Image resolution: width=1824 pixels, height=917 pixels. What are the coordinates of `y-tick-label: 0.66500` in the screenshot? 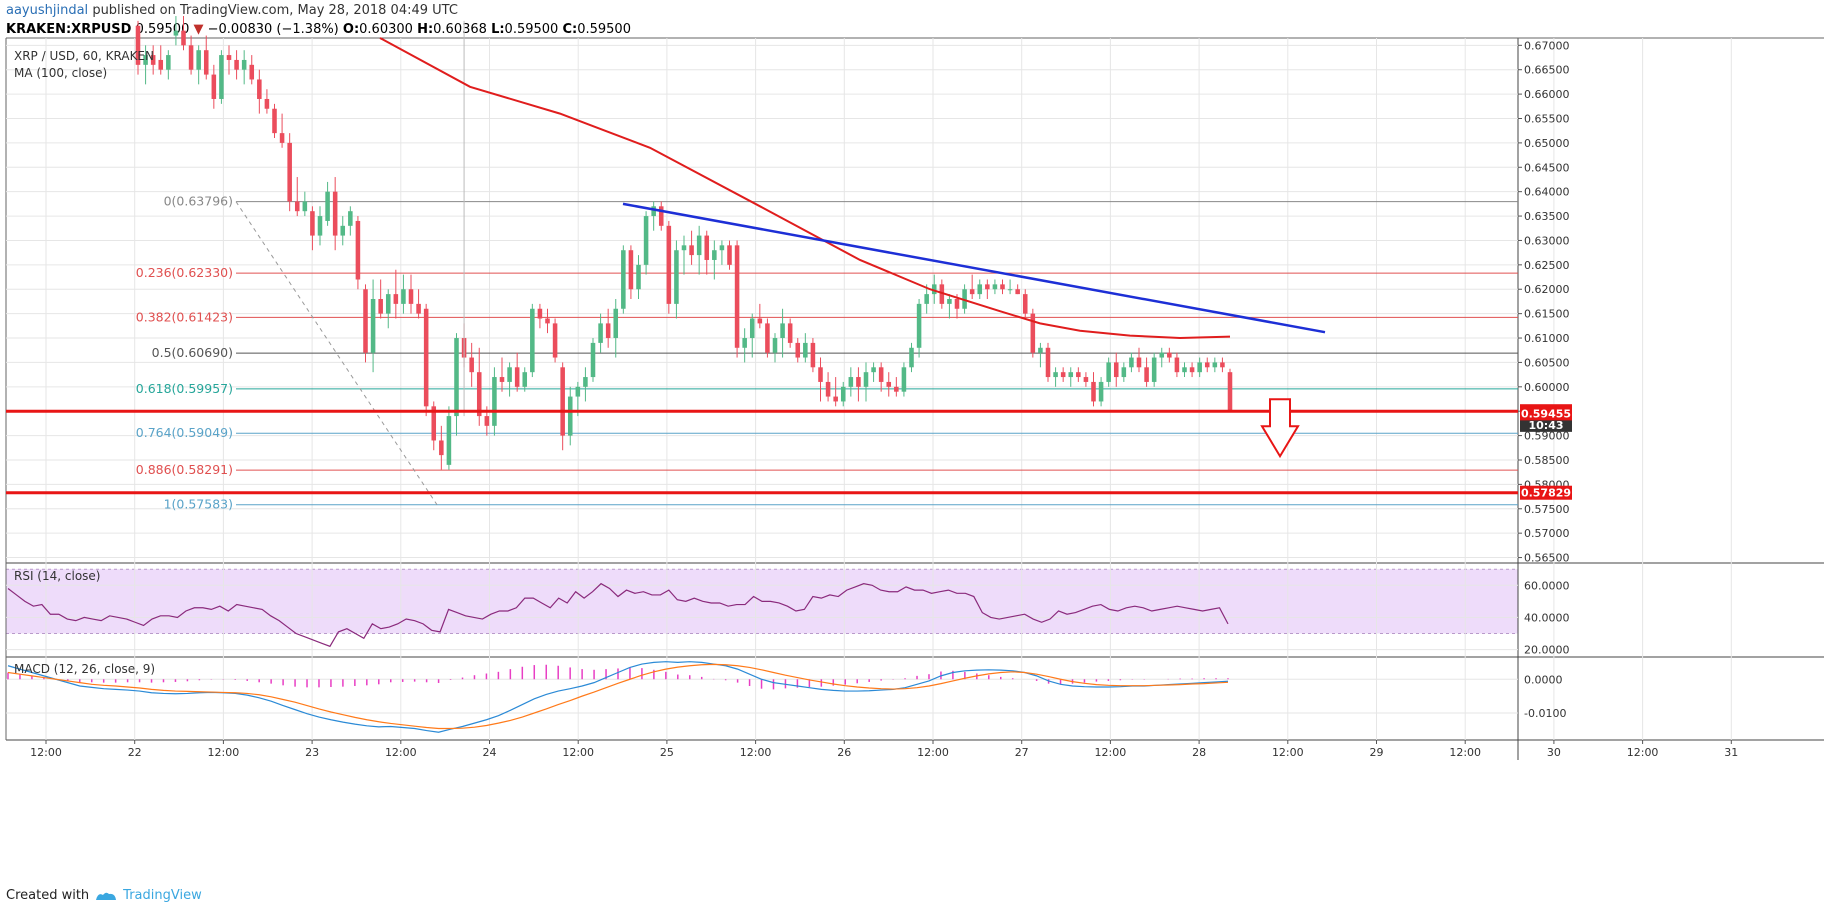 It's located at (1547, 70).